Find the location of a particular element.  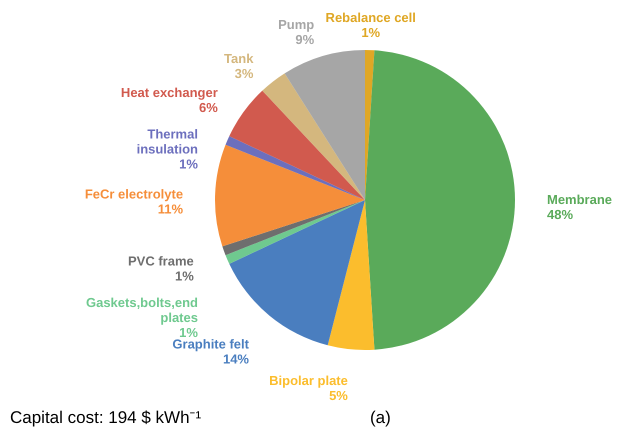

slice-label: Bipolar plate is located at coordinates (308, 380).